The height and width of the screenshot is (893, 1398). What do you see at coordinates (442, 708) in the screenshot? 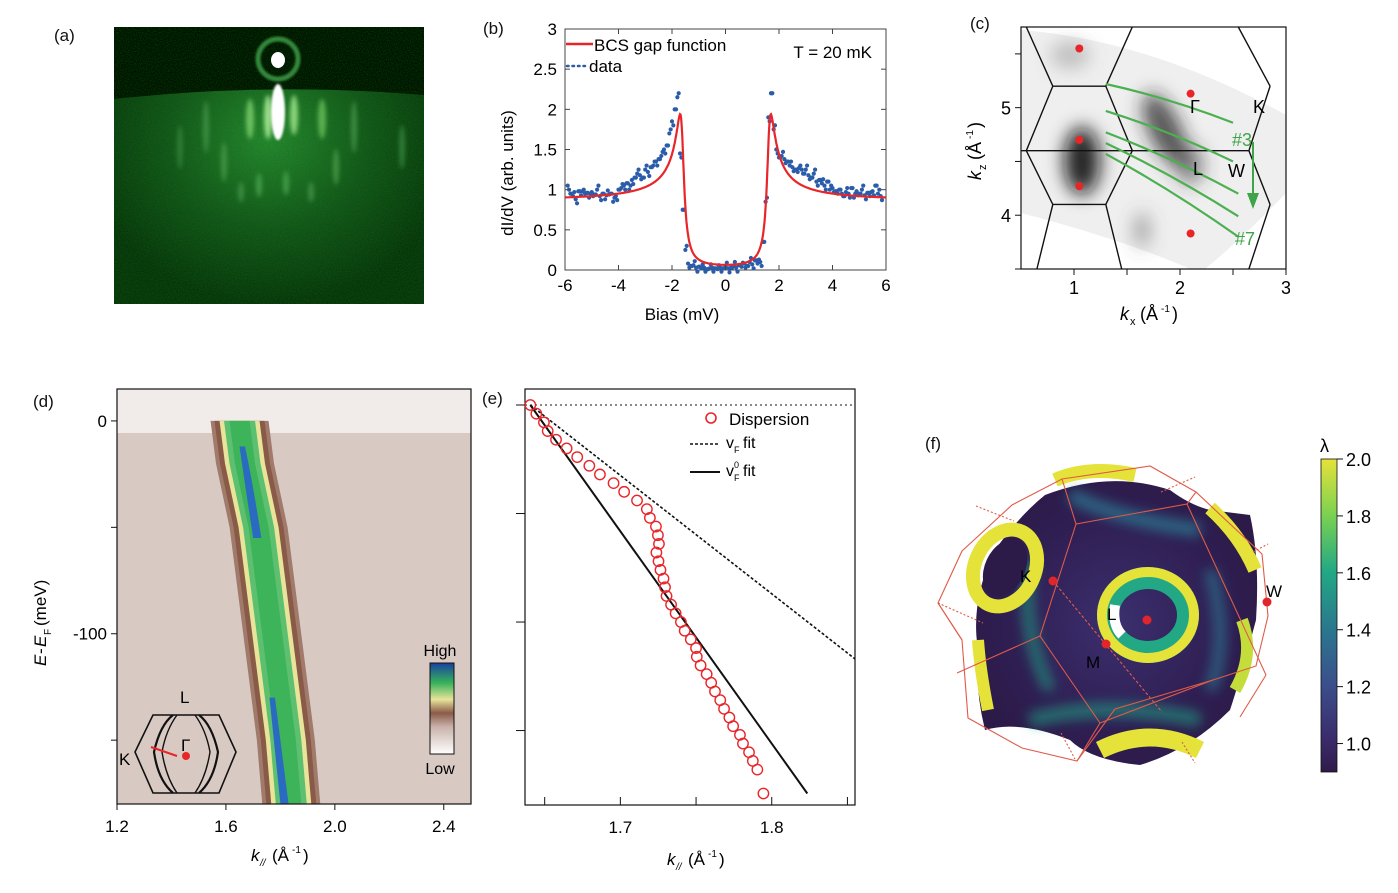
I see `d-colorbar` at bounding box center [442, 708].